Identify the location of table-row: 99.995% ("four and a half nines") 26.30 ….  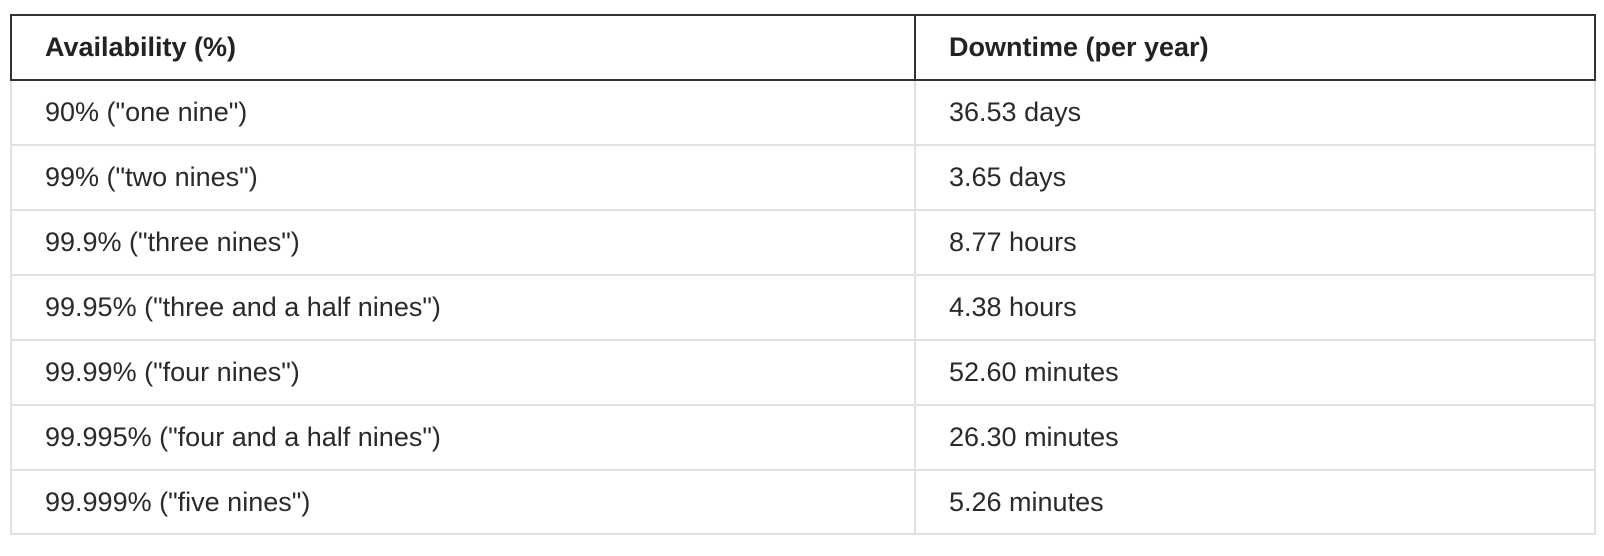
(803, 437).